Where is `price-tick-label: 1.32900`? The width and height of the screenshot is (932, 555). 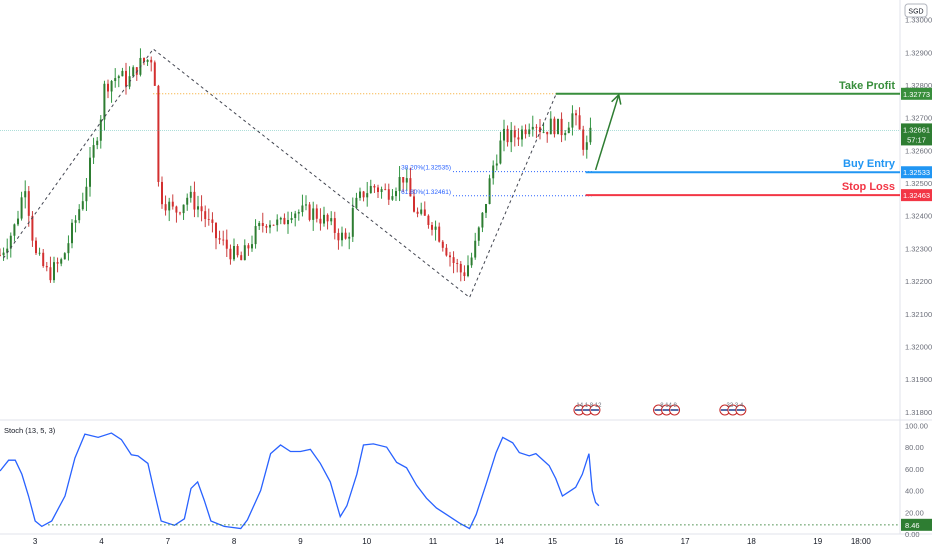 price-tick-label: 1.32900 is located at coordinates (918, 52).